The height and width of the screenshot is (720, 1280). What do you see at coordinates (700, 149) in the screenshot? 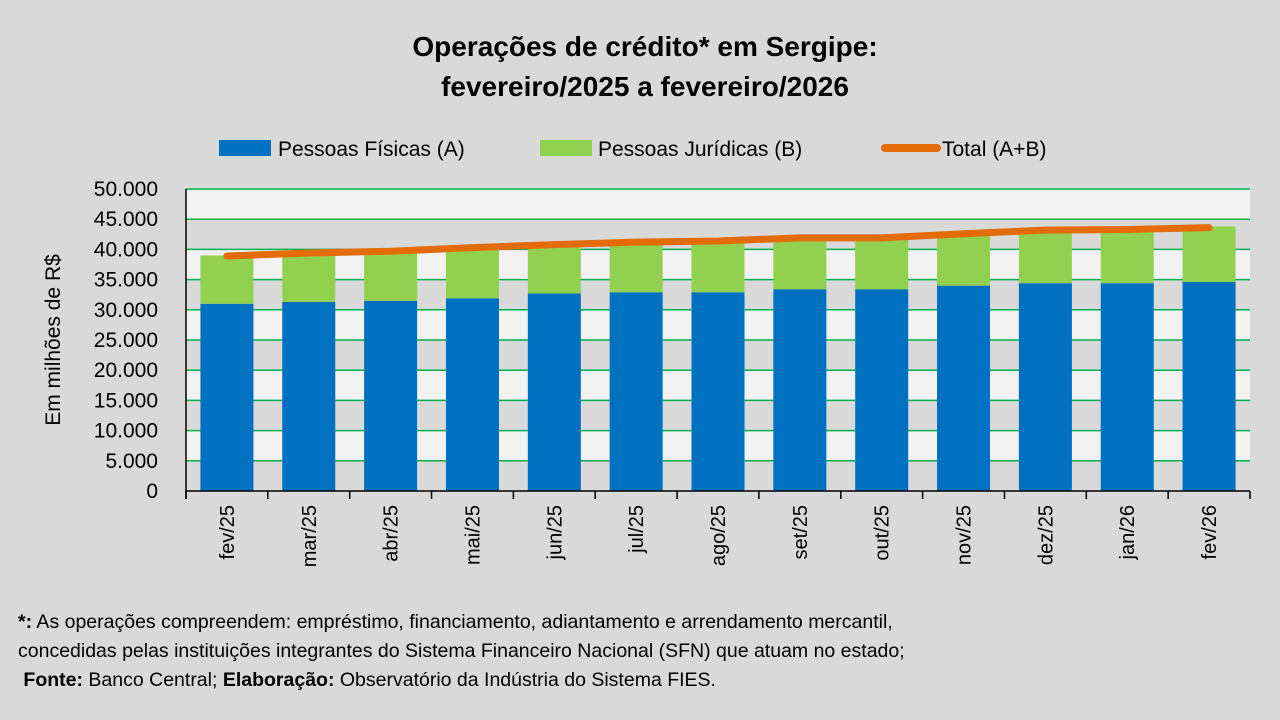
I see `legend-label-pj: Pessoas Jurídicas (B)` at bounding box center [700, 149].